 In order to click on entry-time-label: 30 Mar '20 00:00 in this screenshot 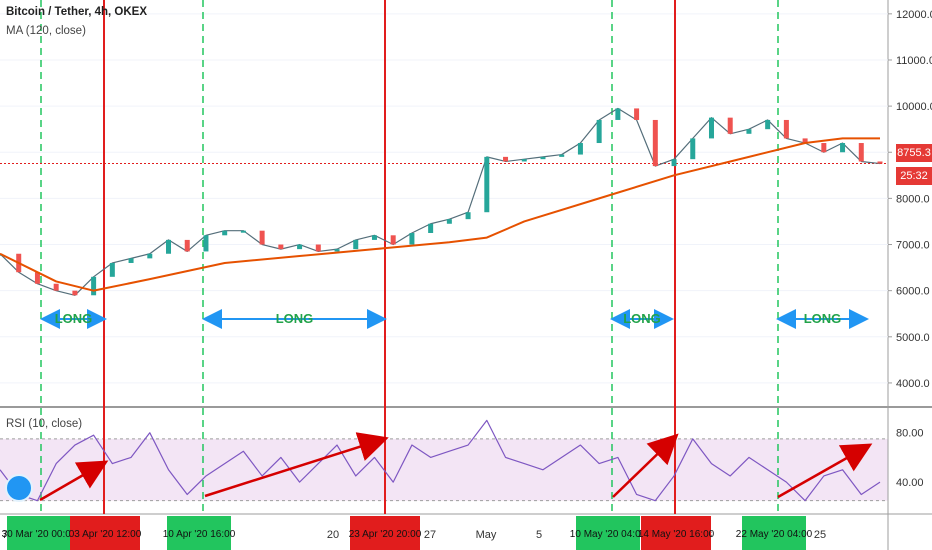, I will do `click(39, 534)`.